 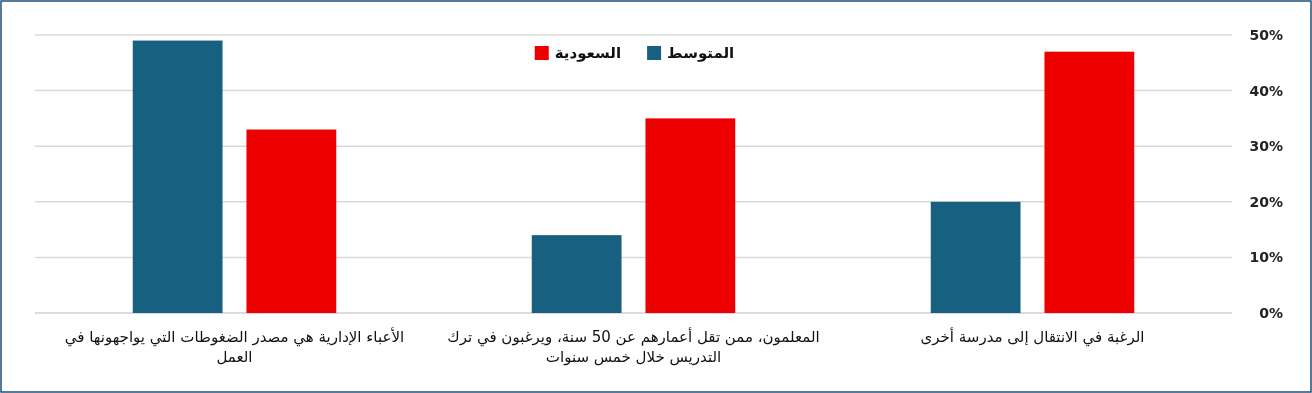 What do you see at coordinates (633, 346) in the screenshot?
I see `x-tick-label: المعلمون، ممن تقل أعمارهم عن 50 سنة، ويرغبون في ترك التدريس خلال خمس سنوات` at bounding box center [633, 346].